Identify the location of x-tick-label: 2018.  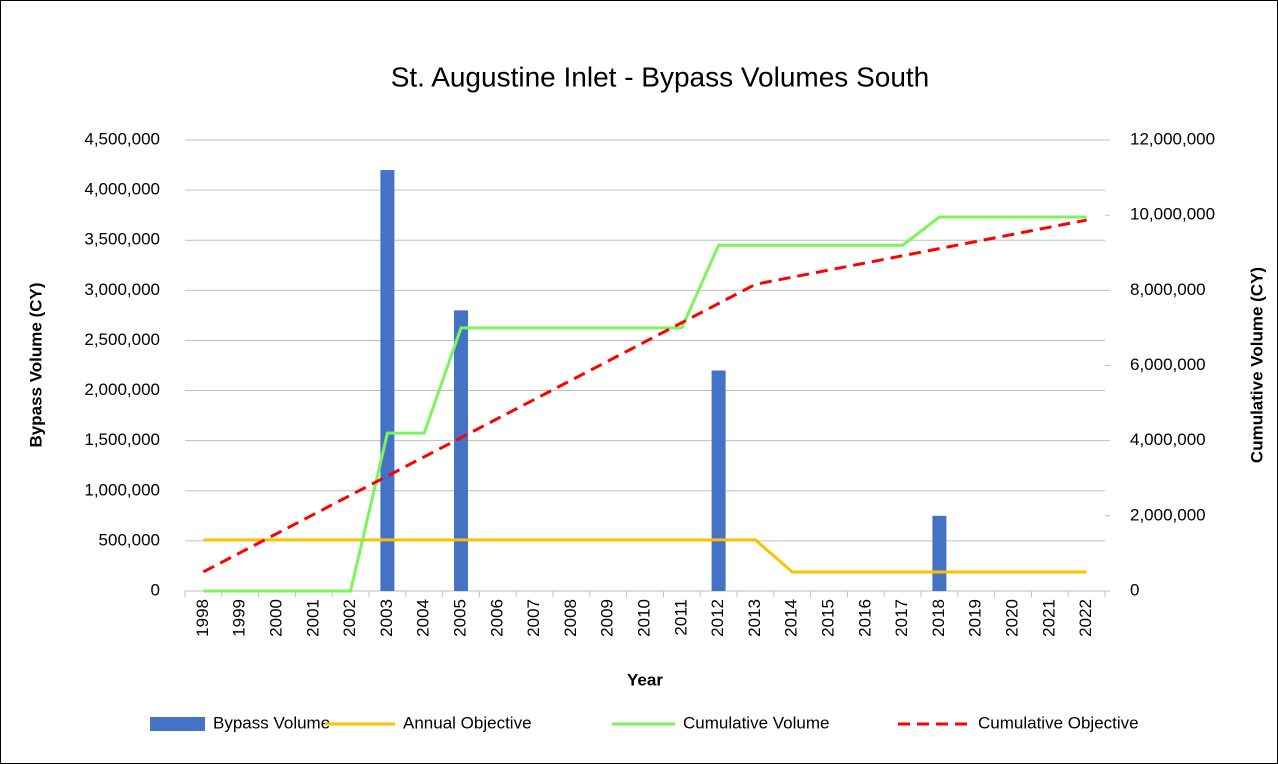
(938, 618).